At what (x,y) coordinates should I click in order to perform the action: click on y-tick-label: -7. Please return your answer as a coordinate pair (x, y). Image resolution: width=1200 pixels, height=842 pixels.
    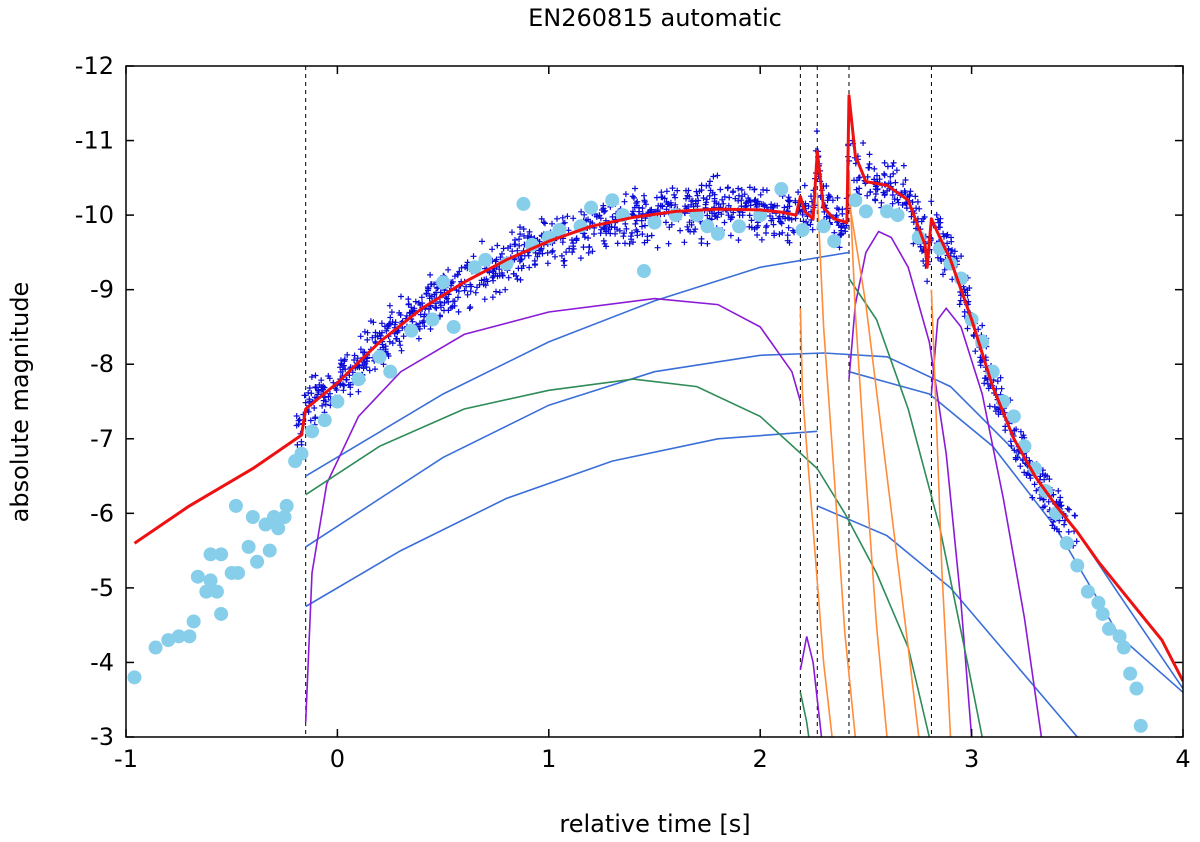
    Looking at the image, I should click on (102, 439).